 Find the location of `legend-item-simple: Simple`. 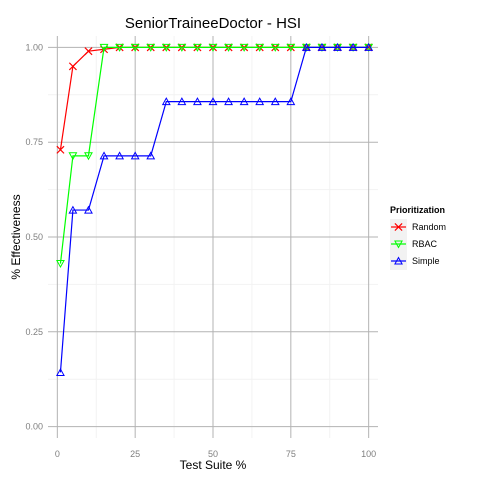

legend-item-simple: Simple is located at coordinates (415, 261).